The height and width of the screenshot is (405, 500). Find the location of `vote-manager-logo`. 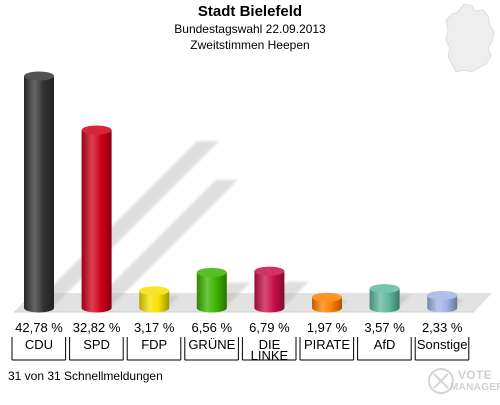

vote-manager-logo is located at coordinates (463, 381).